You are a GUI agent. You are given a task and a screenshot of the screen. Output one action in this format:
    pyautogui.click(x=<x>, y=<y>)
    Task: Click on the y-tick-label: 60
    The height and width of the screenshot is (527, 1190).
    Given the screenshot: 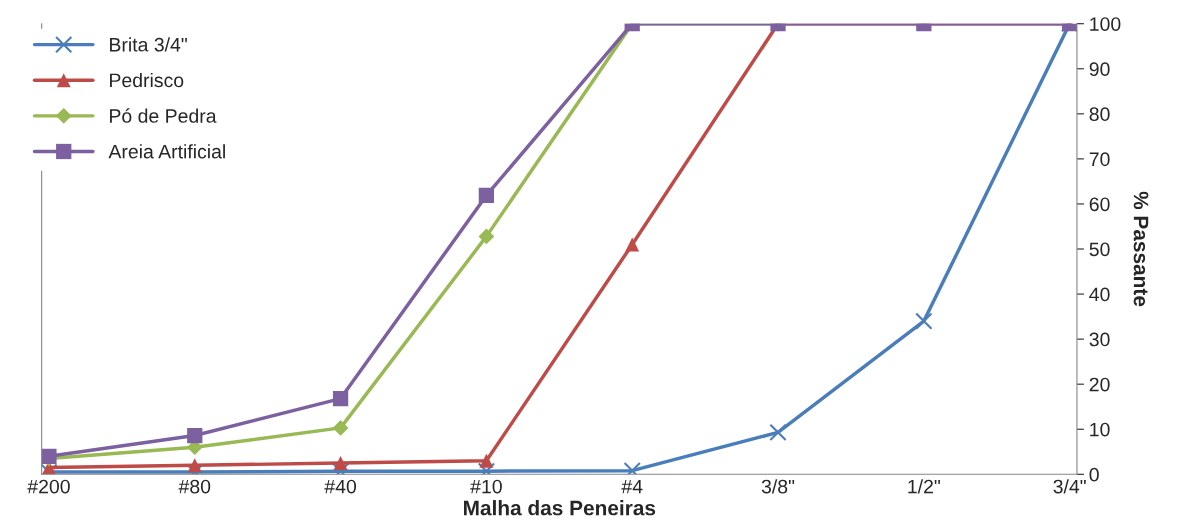 What is the action you would take?
    pyautogui.click(x=1099, y=204)
    